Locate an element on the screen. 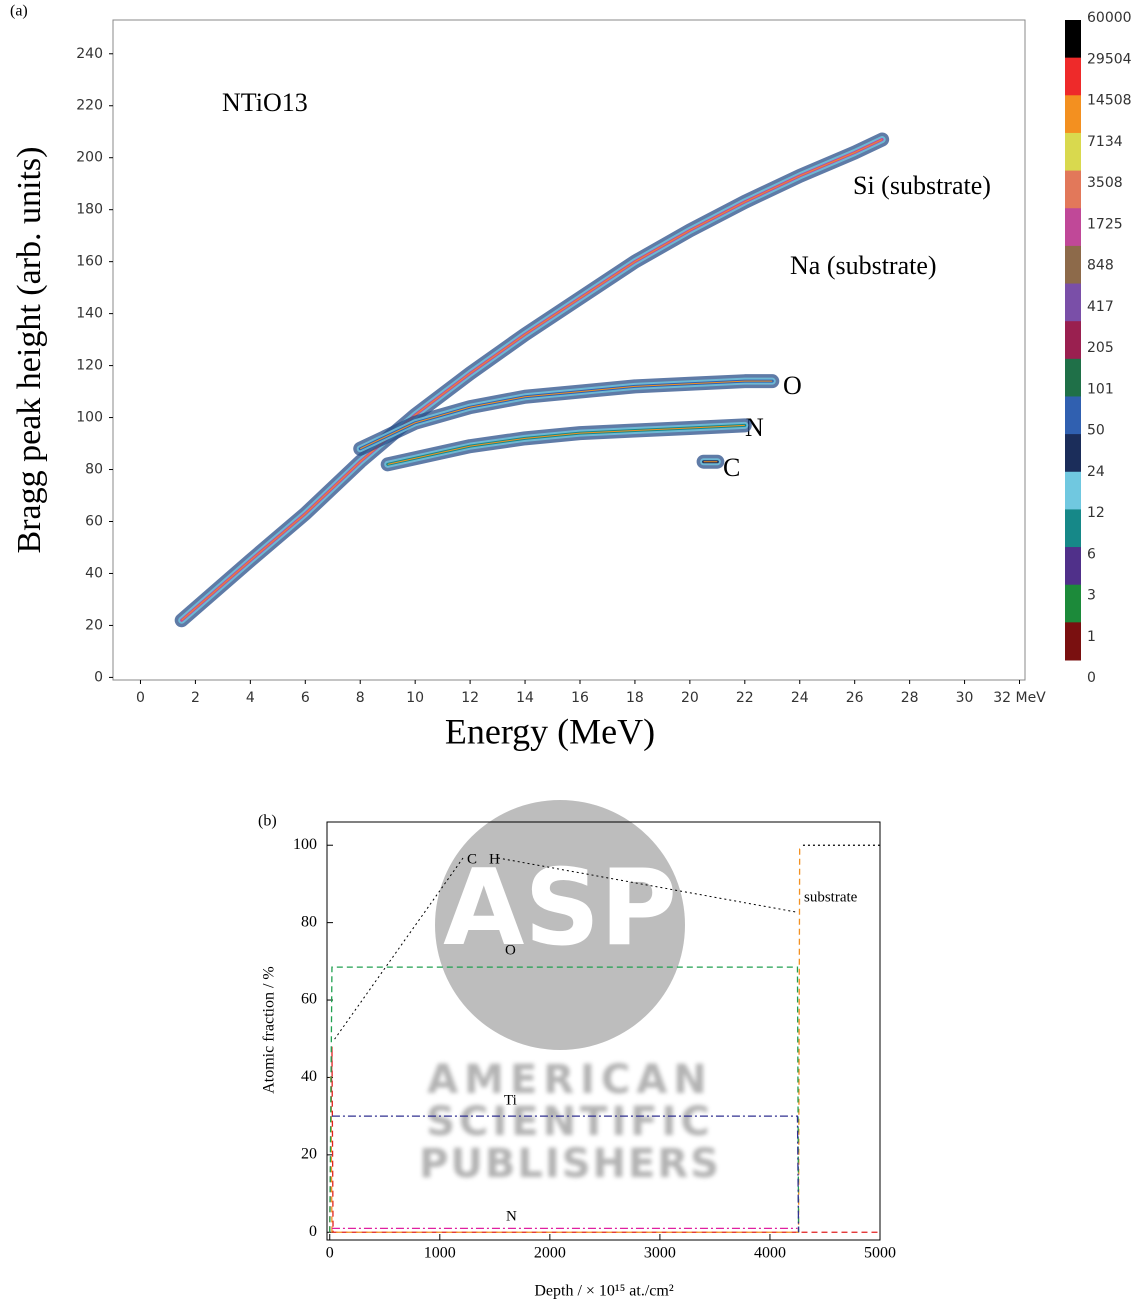 This screenshot has height=1305, width=1136. colorbar-label: 101 is located at coordinates (1100, 389).